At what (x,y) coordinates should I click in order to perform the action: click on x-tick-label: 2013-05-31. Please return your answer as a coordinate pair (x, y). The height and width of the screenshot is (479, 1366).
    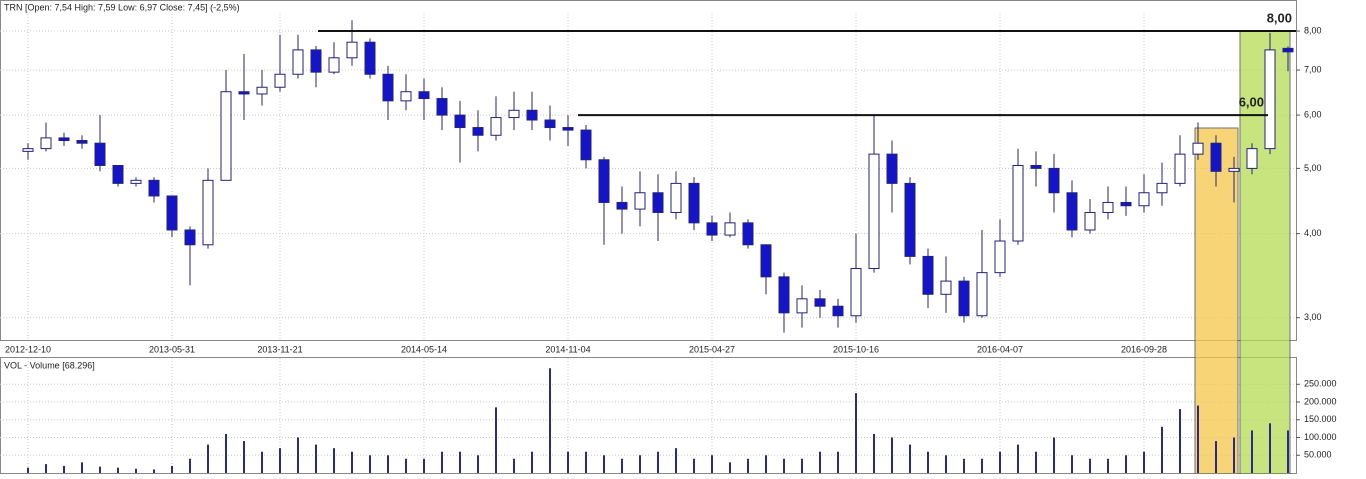
    Looking at the image, I should click on (172, 349).